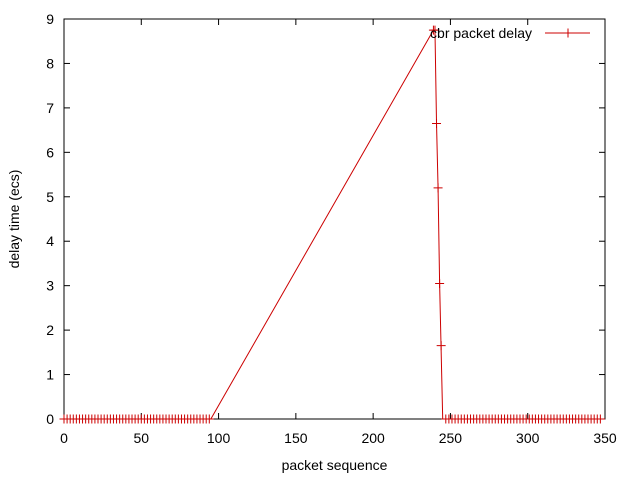 The width and height of the screenshot is (640, 485). I want to click on y-tick-label: 6, so click(50, 152).